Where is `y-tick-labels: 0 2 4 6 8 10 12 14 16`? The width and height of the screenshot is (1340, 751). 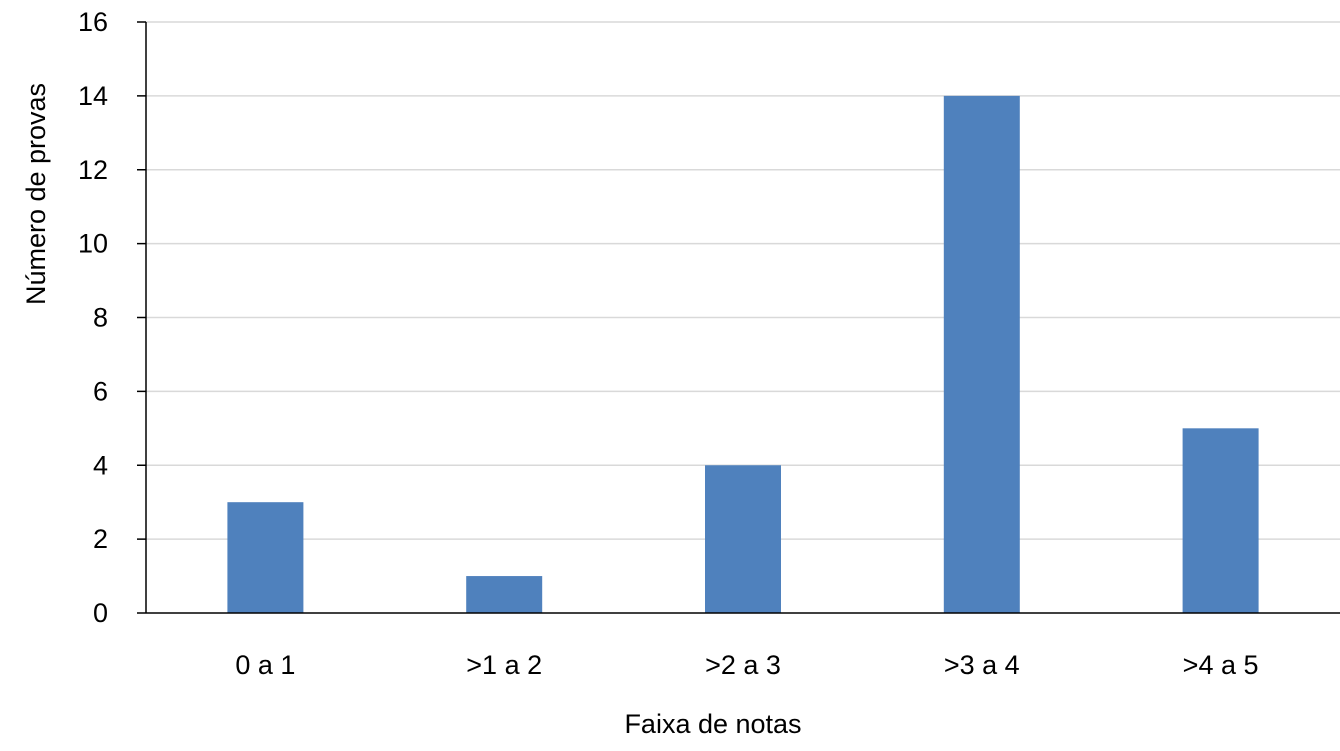
y-tick-labels: 0 2 4 6 8 10 12 14 16 is located at coordinates (93, 317).